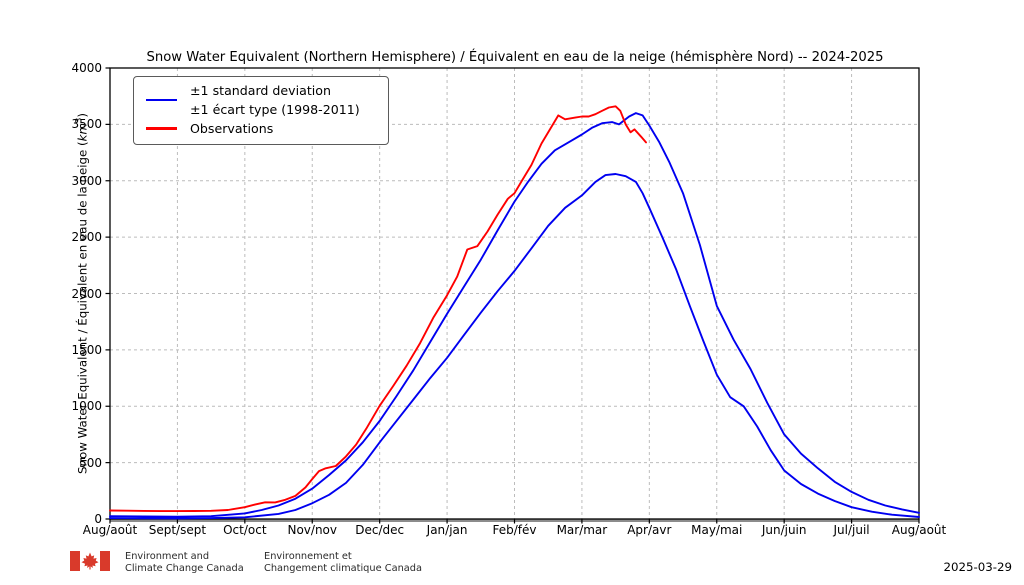  Describe the element at coordinates (312, 530) in the screenshot. I see `x-tick-label: Nov/nov` at that location.